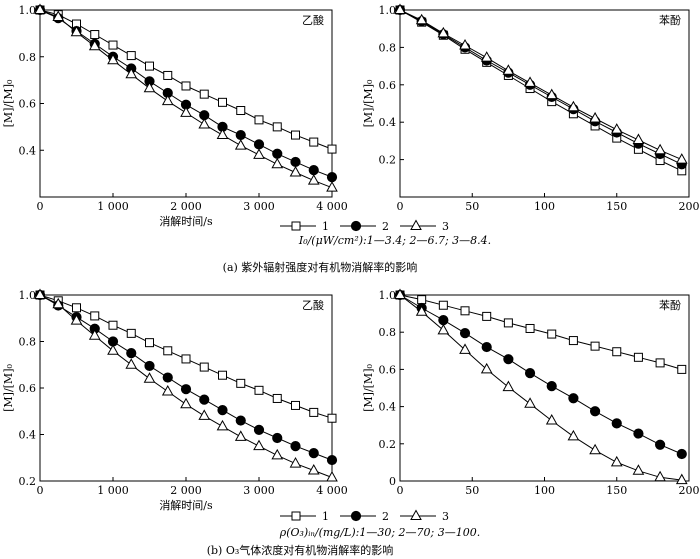 The image size is (700, 559). Describe the element at coordinates (28, 150) in the screenshot. I see `y-tick-label: 0.4` at that location.